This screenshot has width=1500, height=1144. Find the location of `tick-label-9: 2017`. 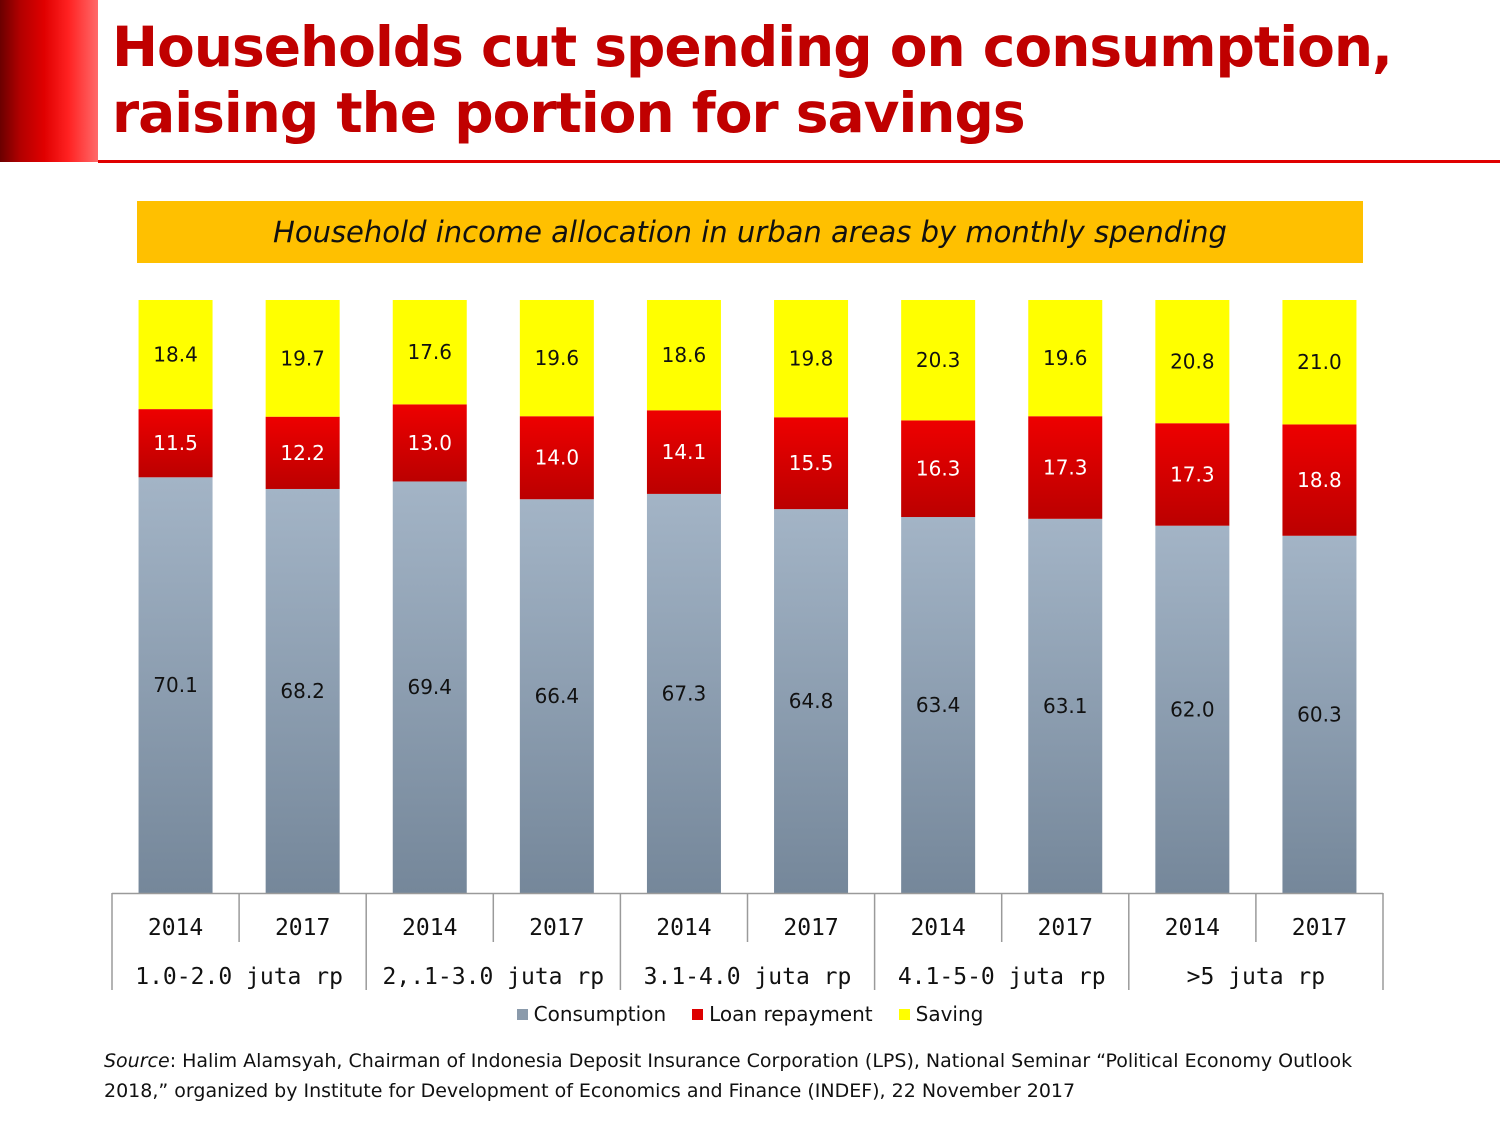

tick-label-9: 2017 is located at coordinates (1319, 928).